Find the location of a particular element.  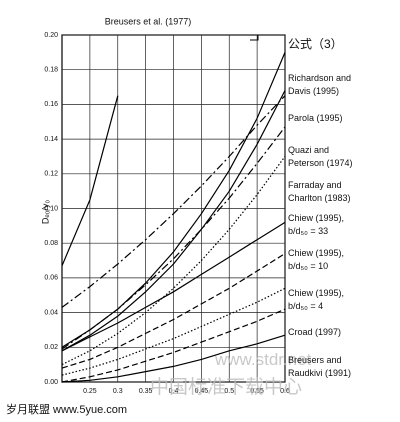

legend-label: Parola (1995) is located at coordinates (315, 118).